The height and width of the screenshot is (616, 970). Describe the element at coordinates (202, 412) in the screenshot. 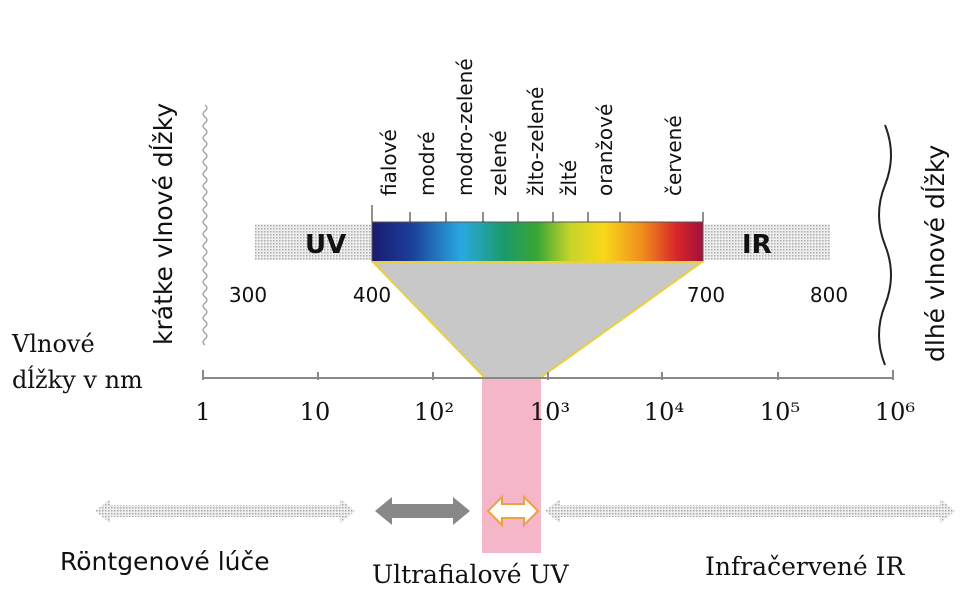

I see `log-label: 1` at that location.